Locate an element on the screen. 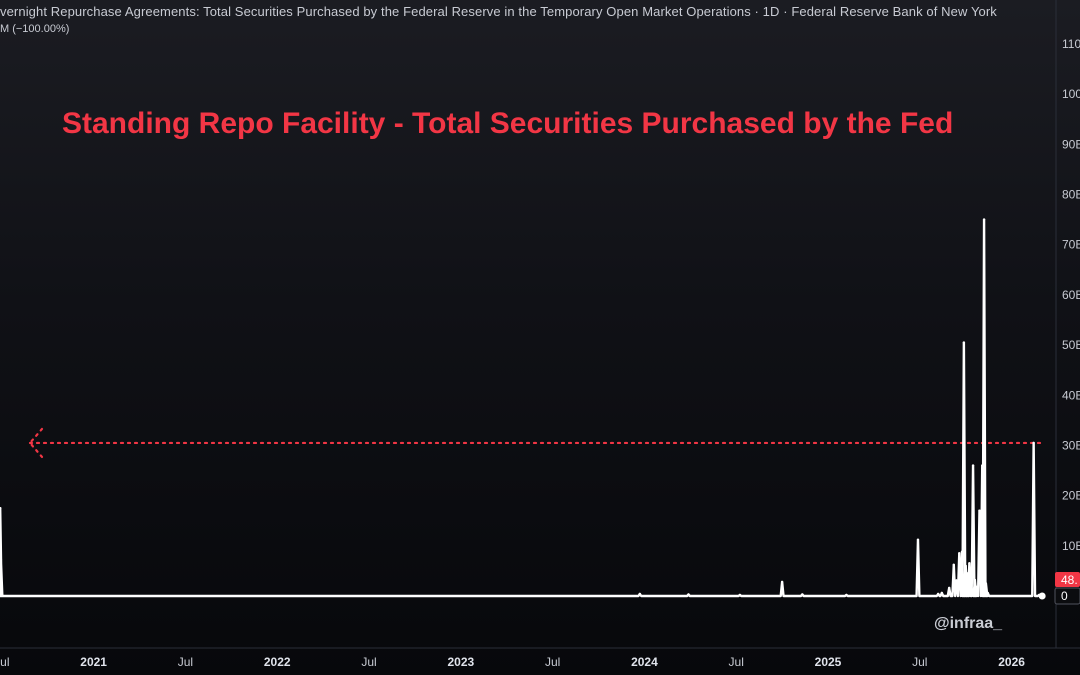 This screenshot has height=675, width=1080. y-tick-label: 50B is located at coordinates (1071, 345).